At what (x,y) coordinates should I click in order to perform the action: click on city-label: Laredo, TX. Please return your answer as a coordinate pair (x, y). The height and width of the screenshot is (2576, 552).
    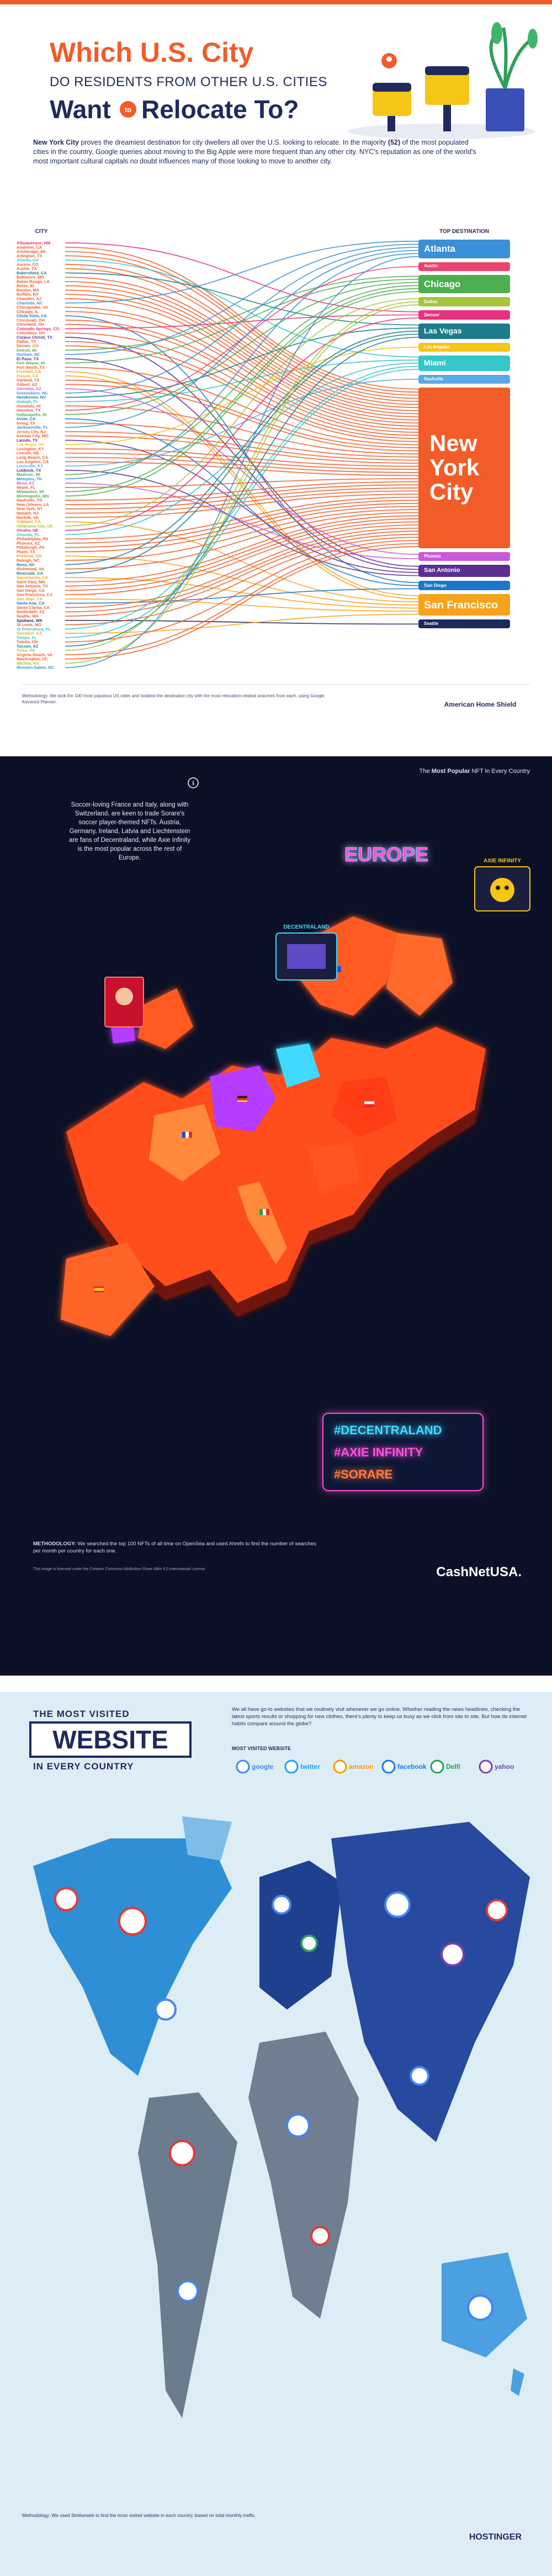
    Looking at the image, I should click on (28, 440).